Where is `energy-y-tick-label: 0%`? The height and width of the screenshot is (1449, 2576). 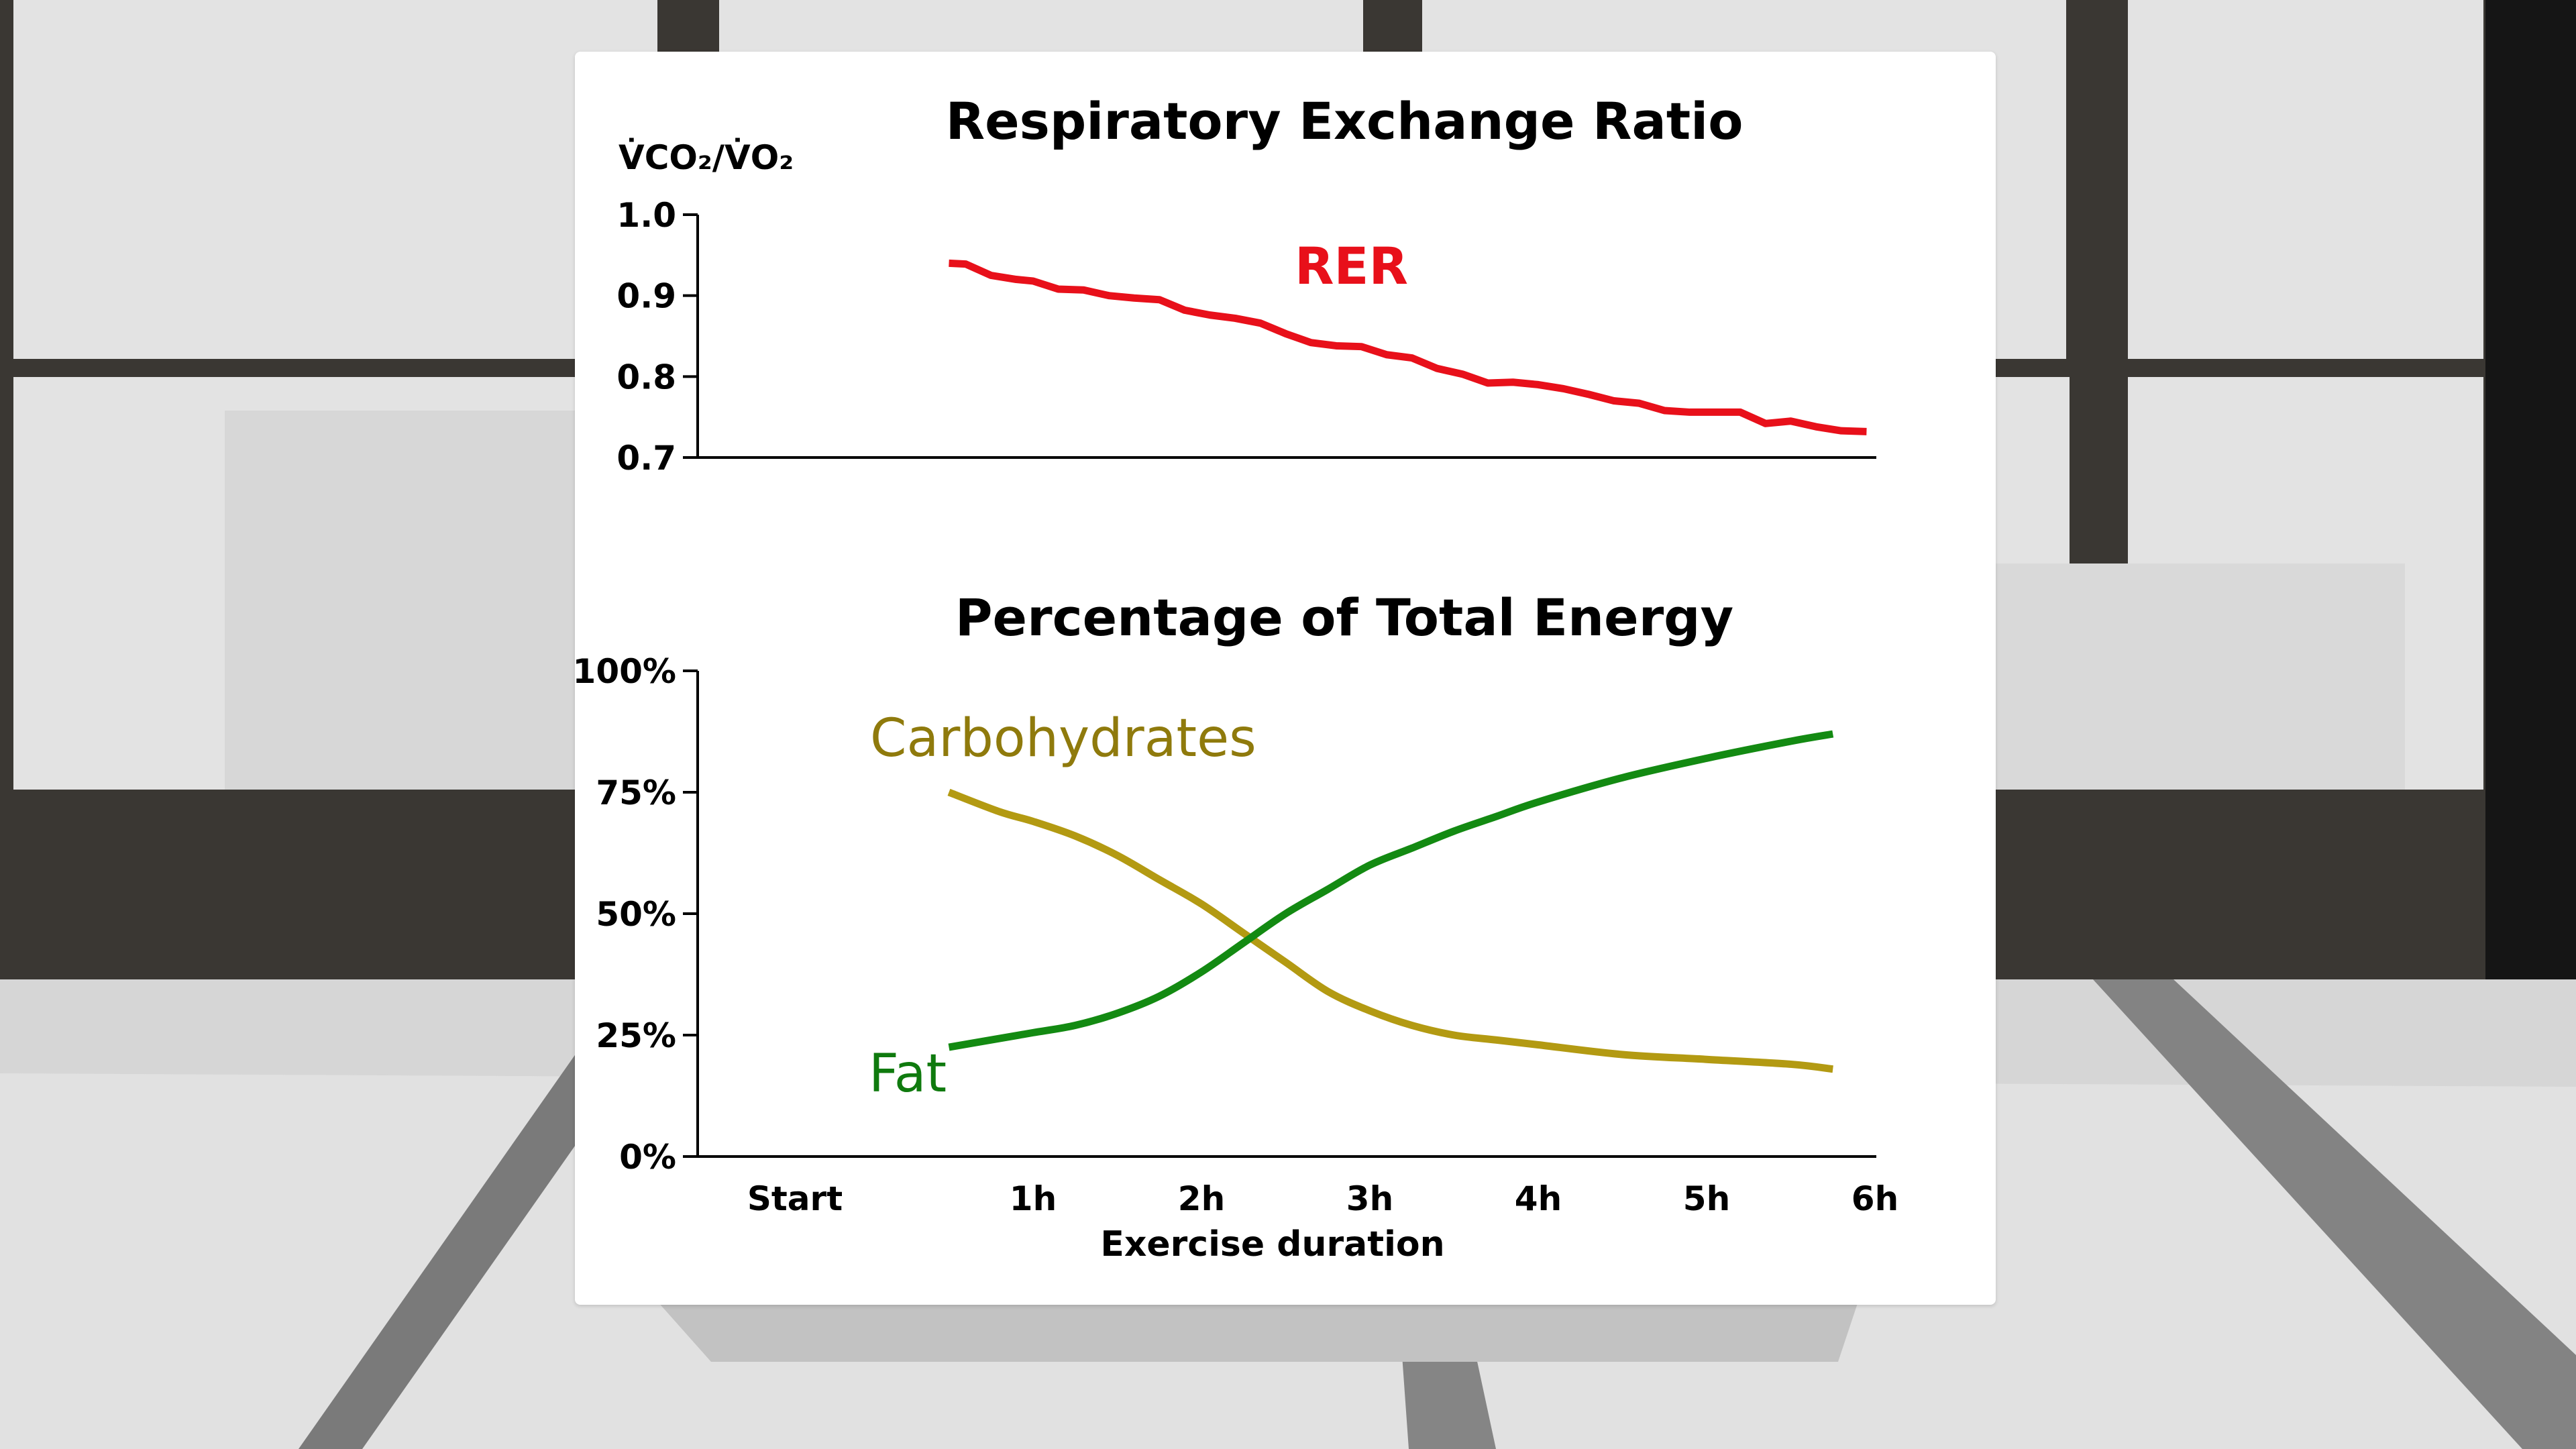
energy-y-tick-label: 0% is located at coordinates (647, 1157).